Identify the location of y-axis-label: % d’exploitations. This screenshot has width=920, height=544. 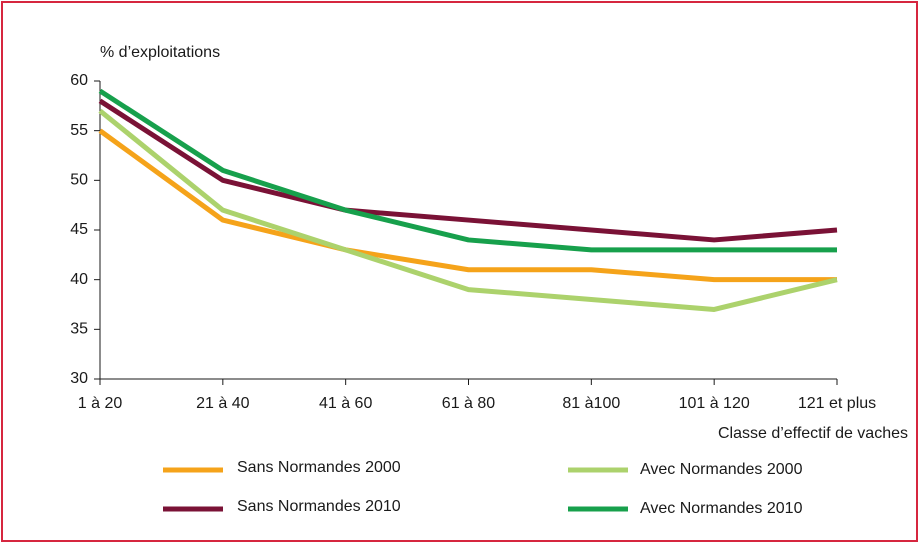
(160, 52).